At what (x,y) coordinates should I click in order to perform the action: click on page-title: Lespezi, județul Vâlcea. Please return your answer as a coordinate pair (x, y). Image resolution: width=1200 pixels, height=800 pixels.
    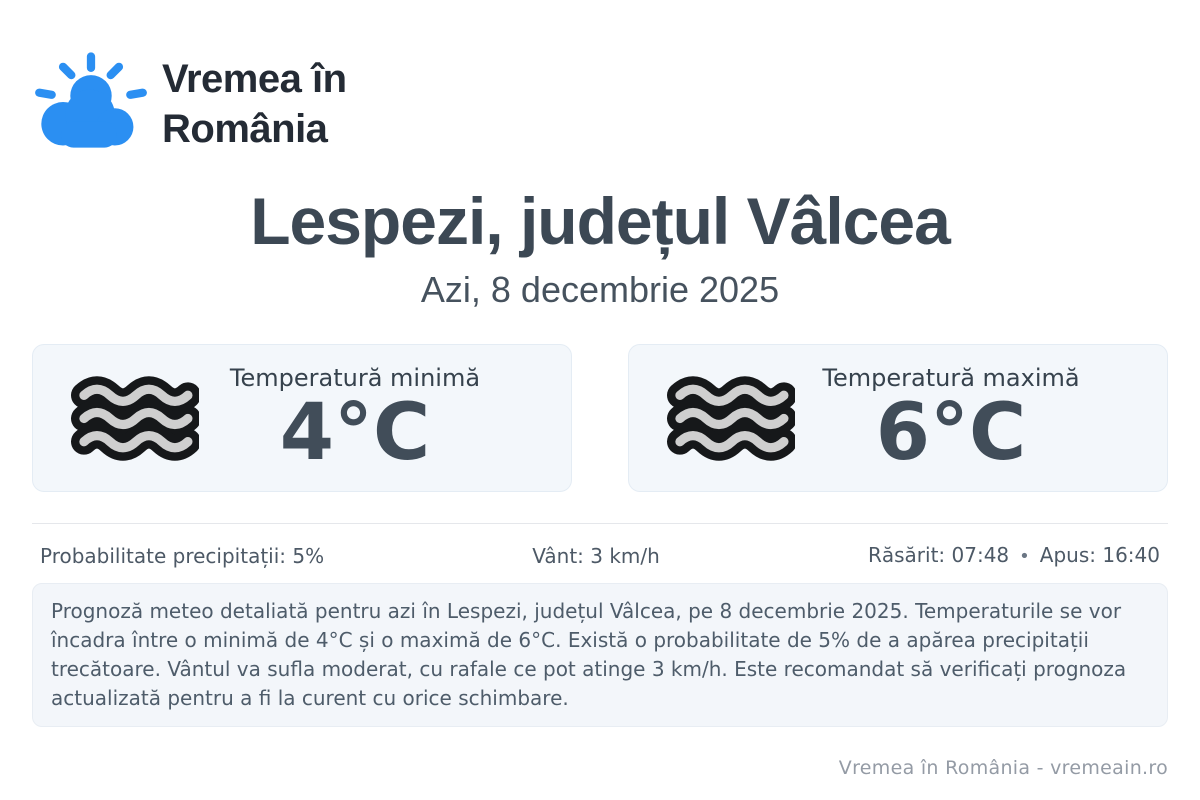
    Looking at the image, I should click on (600, 221).